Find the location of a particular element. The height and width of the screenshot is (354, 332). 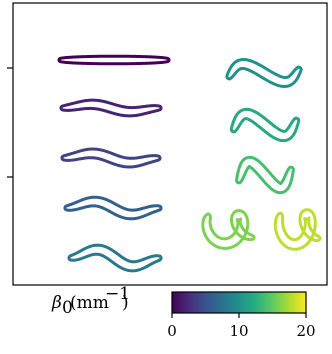

colorbar-tick-label: 20 is located at coordinates (305, 331).